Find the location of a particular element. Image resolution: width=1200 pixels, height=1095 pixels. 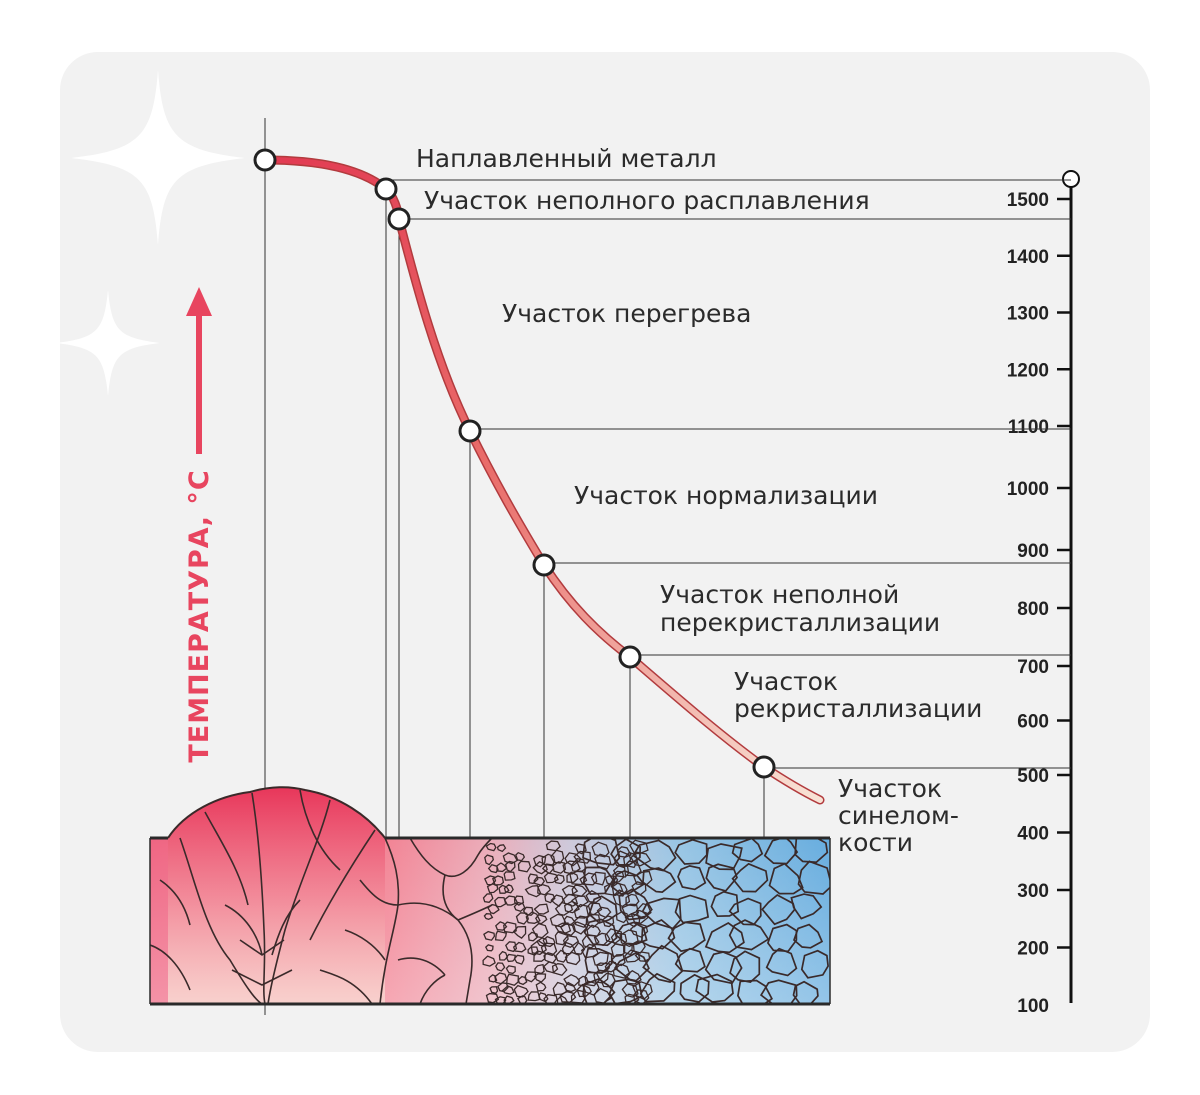

marker-blue-brittleness is located at coordinates (764, 767).